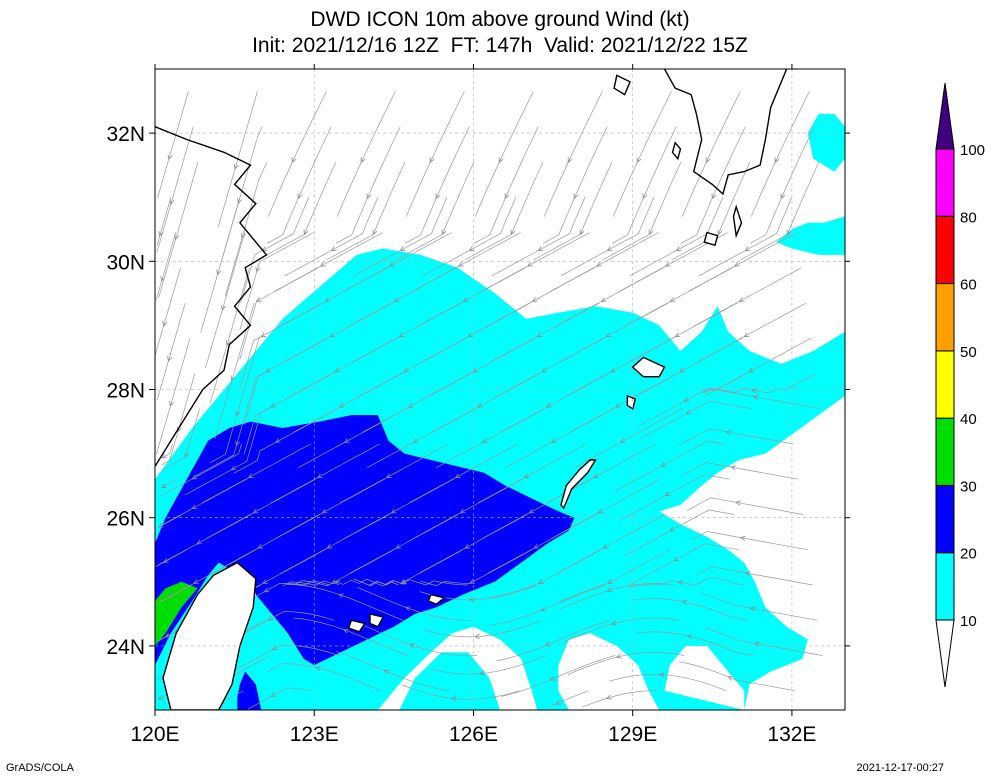  Describe the element at coordinates (622, 85) in the screenshot. I see `coastline-goto-islands` at that location.